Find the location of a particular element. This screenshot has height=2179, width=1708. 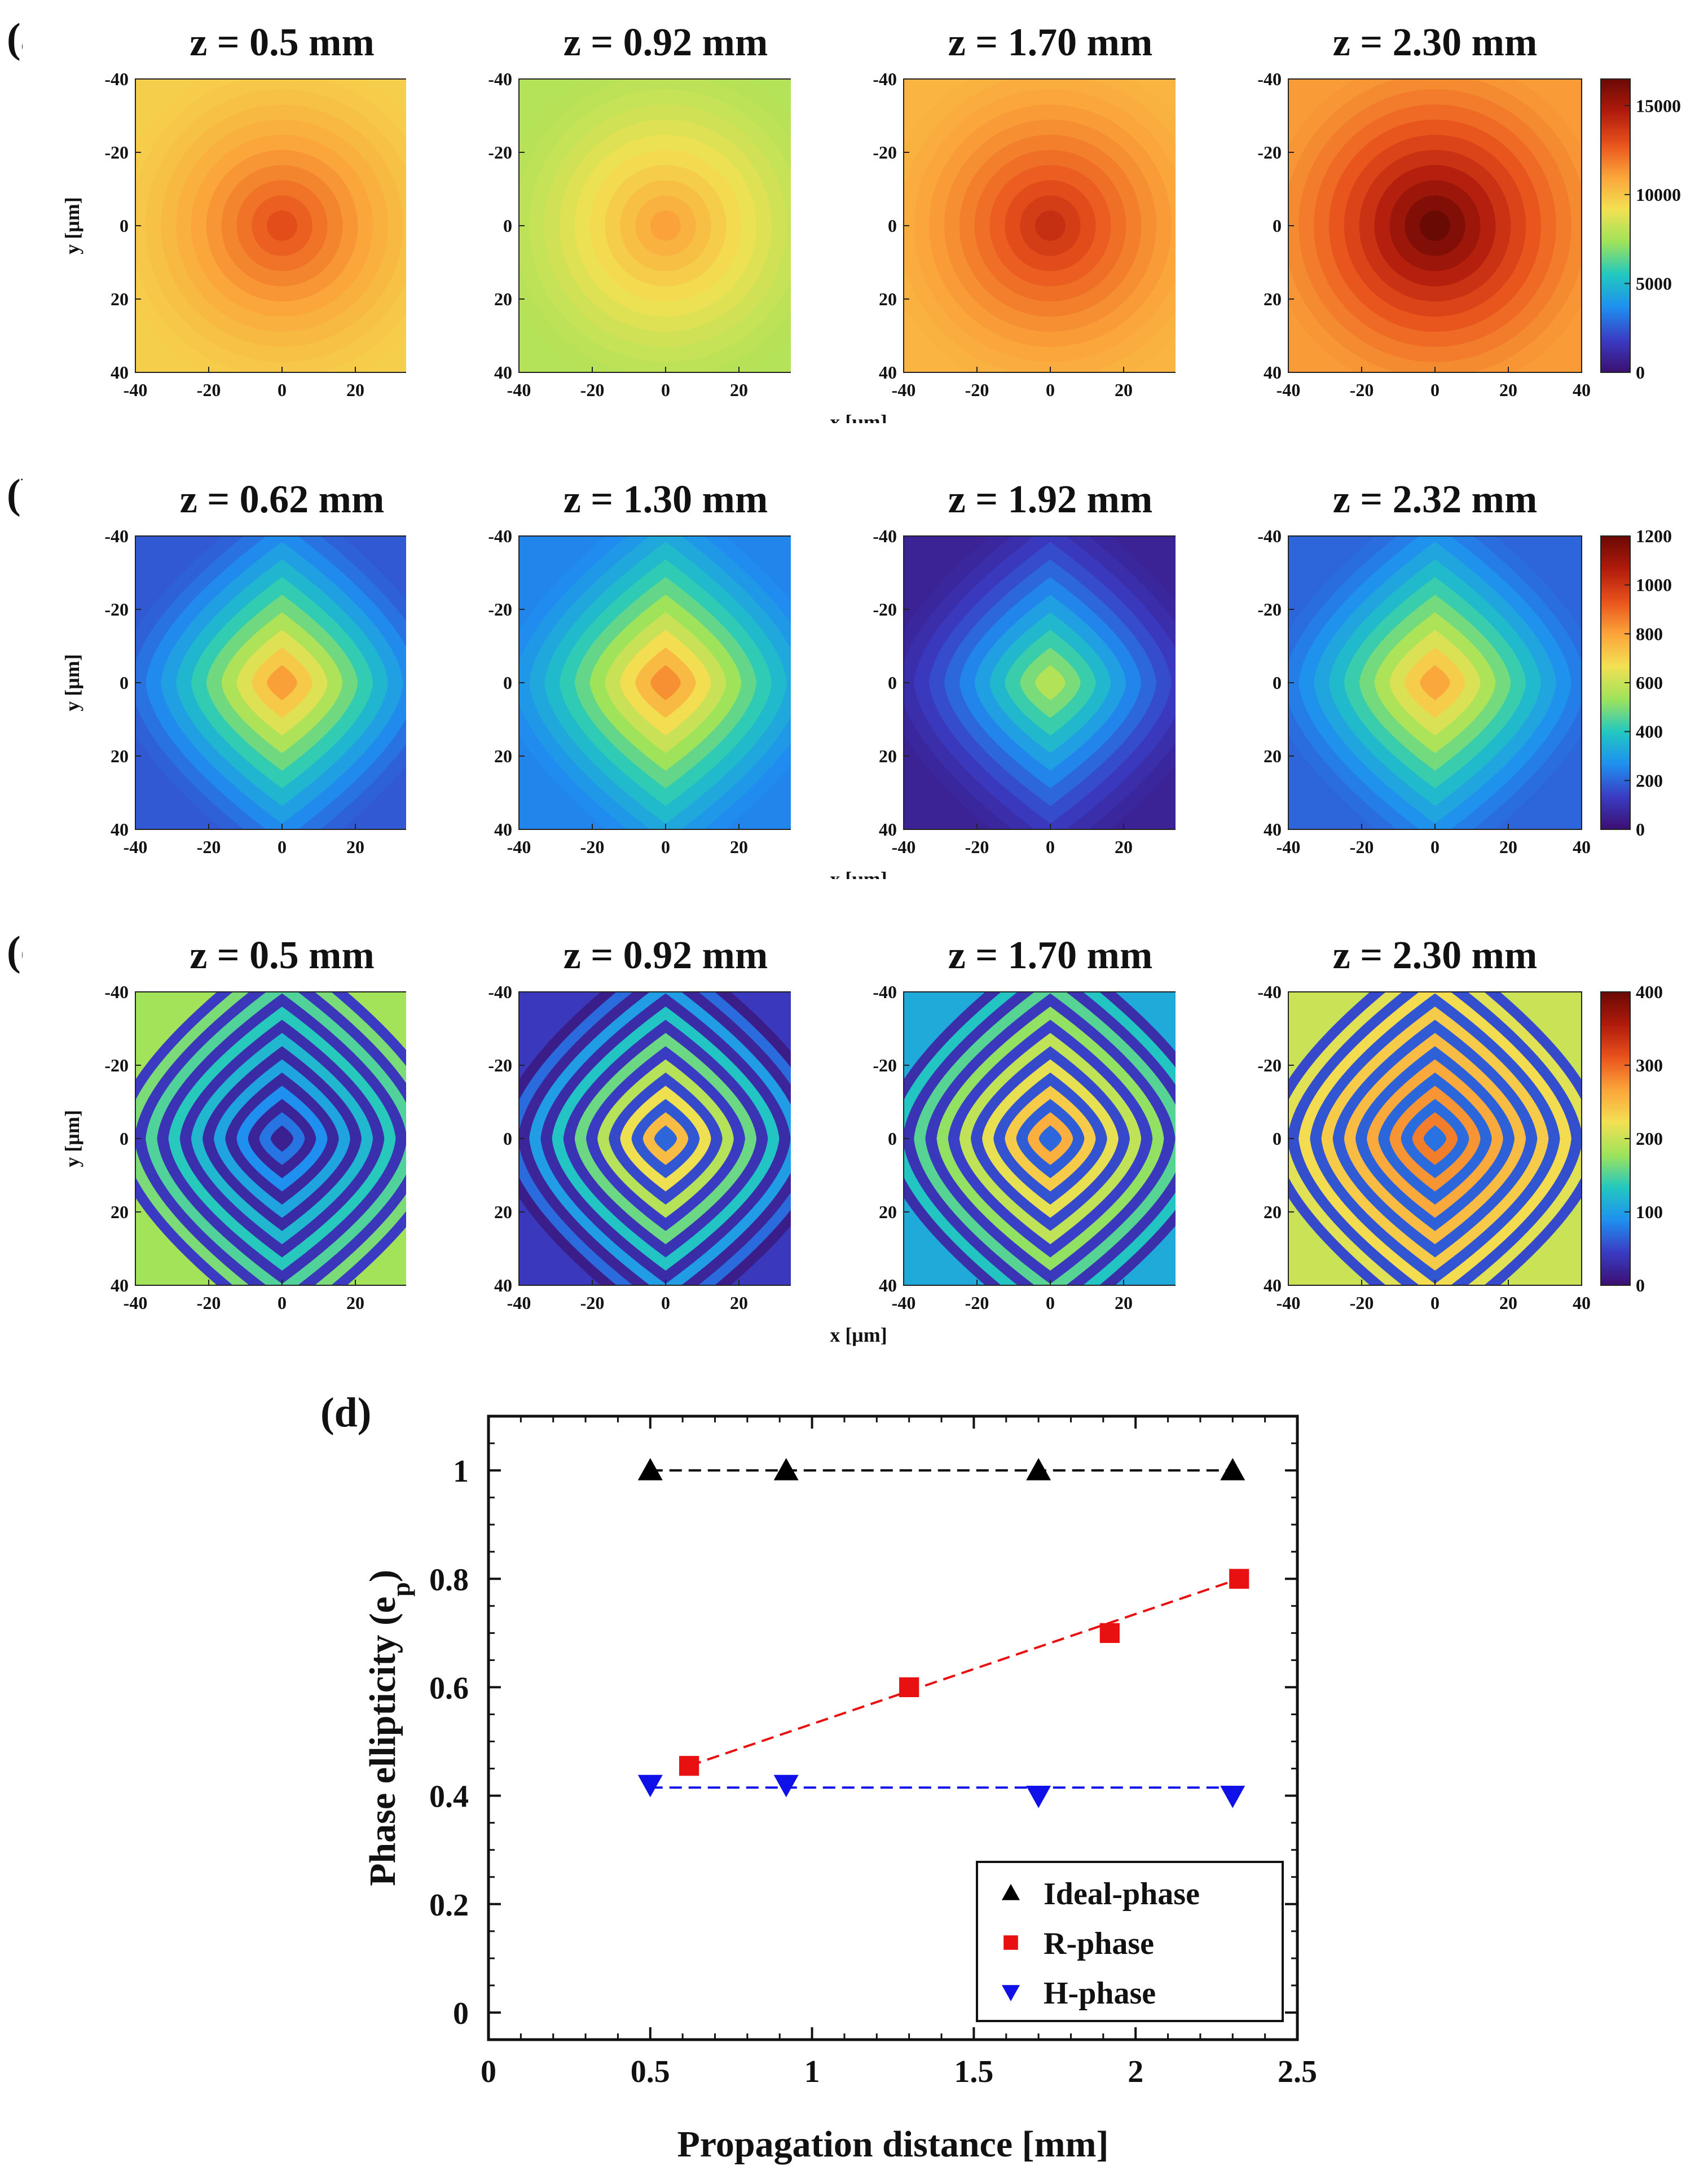

y-tick-label: 0.8 is located at coordinates (449, 1580).